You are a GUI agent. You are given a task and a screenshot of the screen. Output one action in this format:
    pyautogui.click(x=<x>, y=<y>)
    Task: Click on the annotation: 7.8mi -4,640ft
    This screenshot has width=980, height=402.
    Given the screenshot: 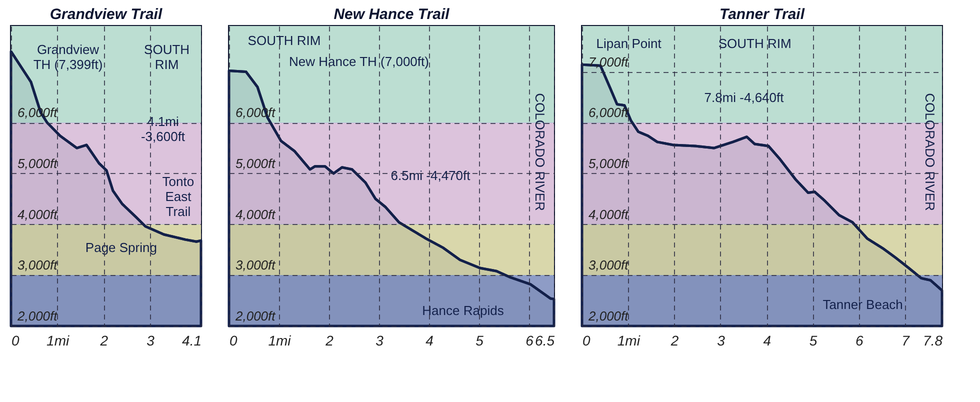 What is the action you would take?
    pyautogui.click(x=744, y=97)
    